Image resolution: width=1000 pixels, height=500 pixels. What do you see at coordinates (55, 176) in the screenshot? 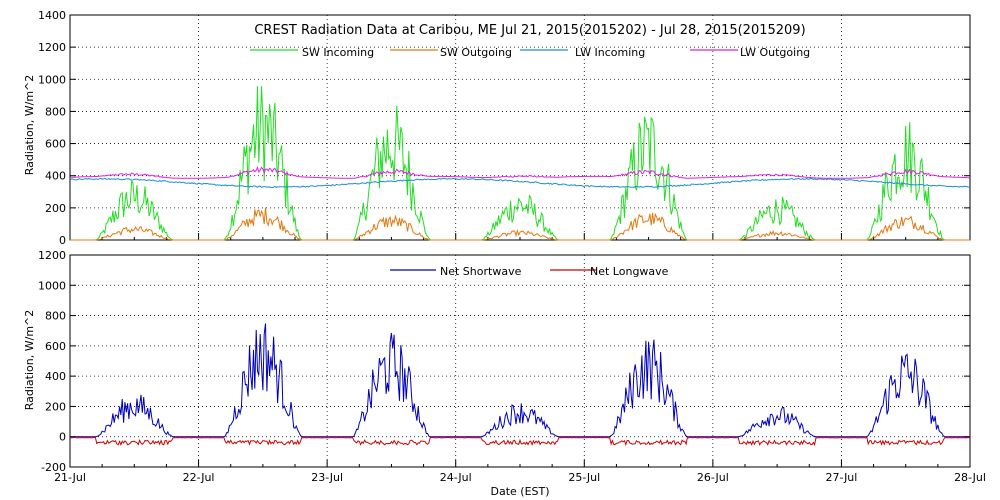
I see `top-y-tick-label: 400` at bounding box center [55, 176].